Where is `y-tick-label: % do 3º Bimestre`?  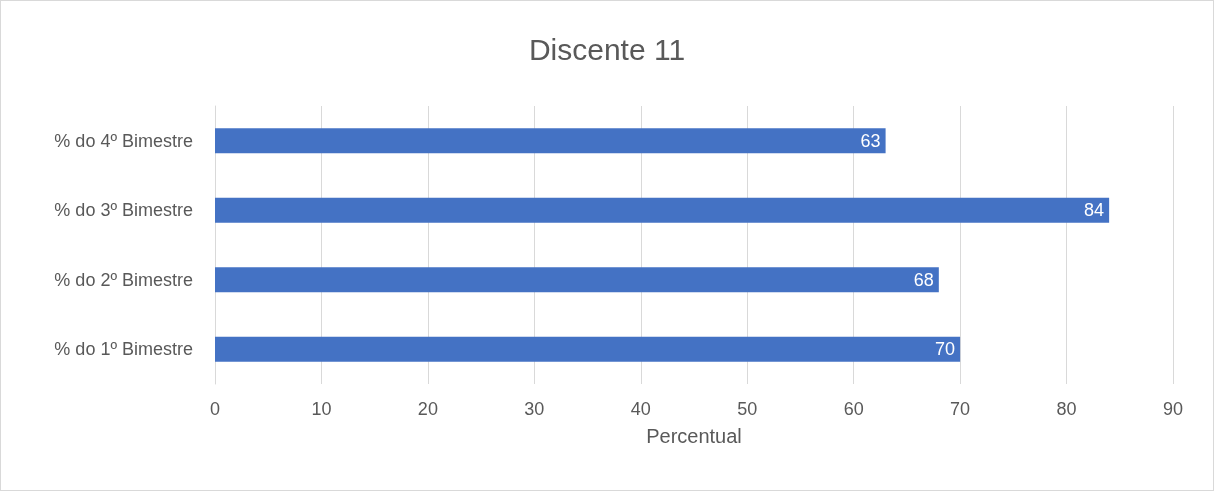
y-tick-label: % do 3º Bimestre is located at coordinates (123, 210).